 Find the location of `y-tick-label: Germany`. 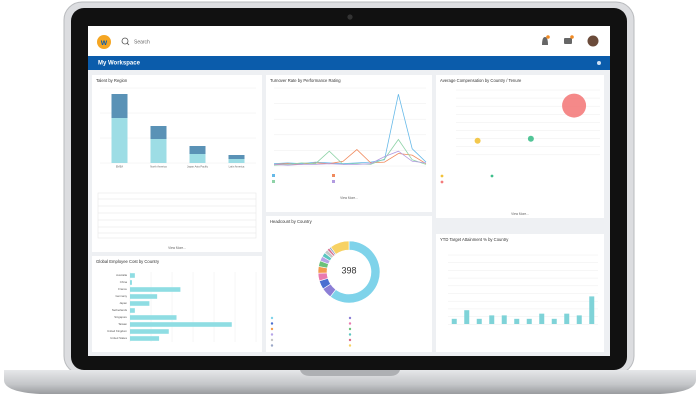

y-tick-label: Germany is located at coordinates (121, 296).